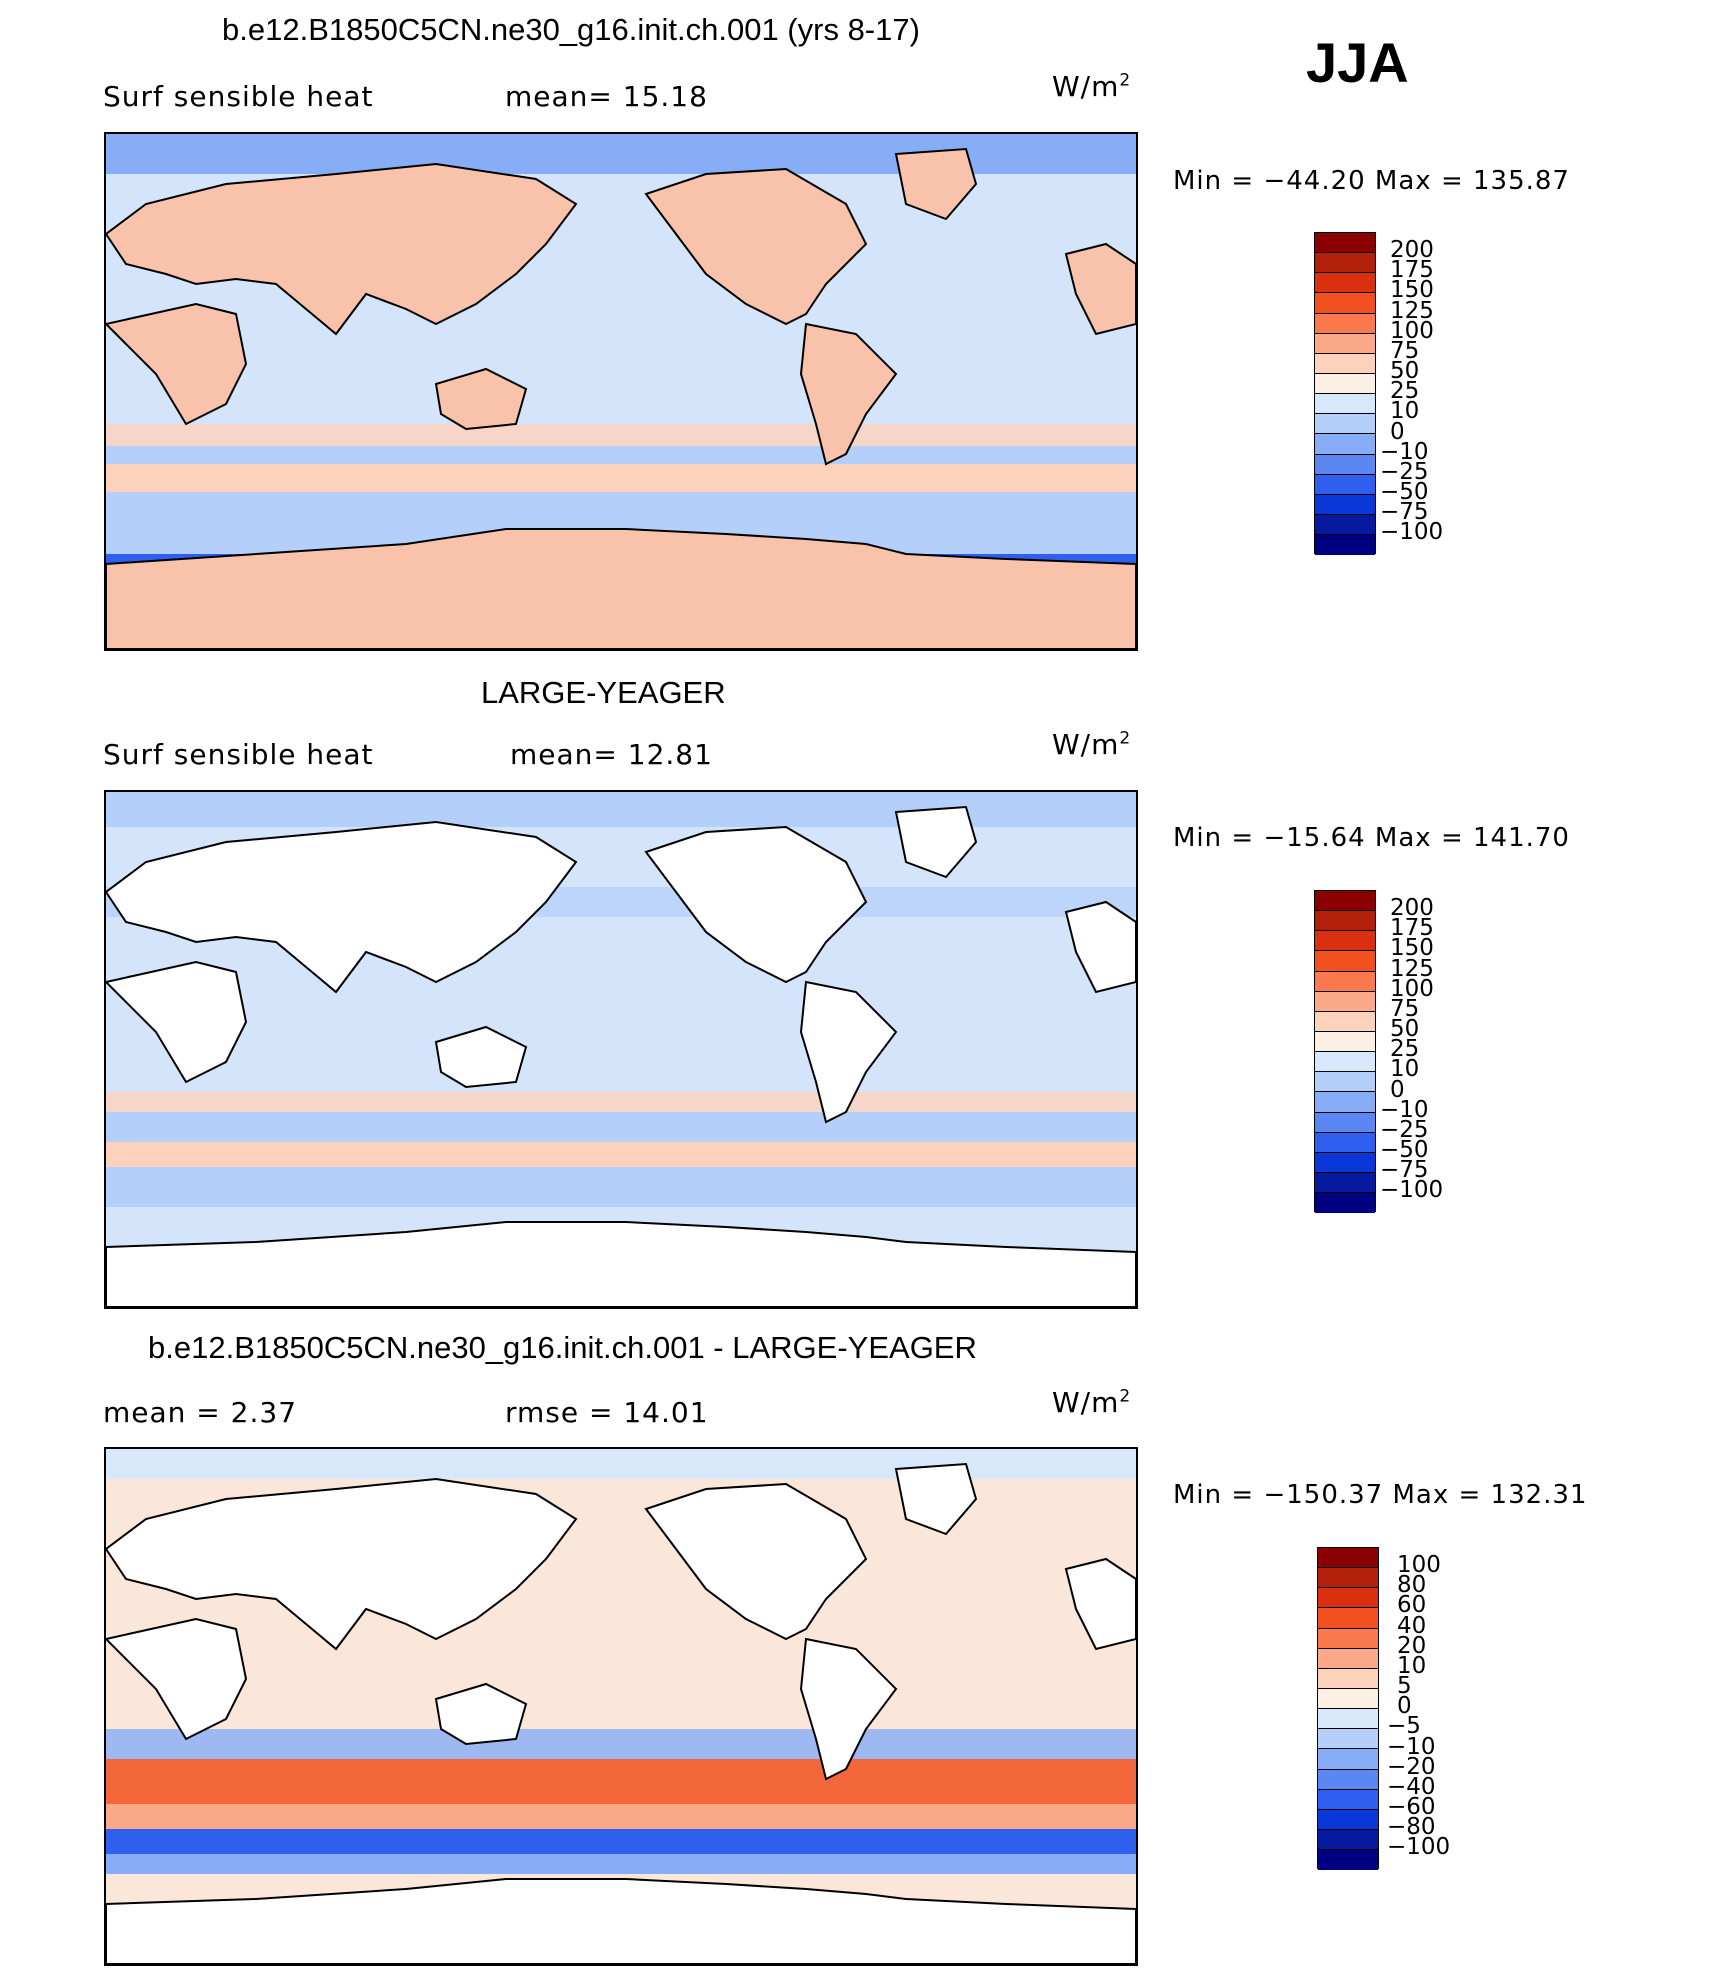 The height and width of the screenshot is (1975, 1710). I want to click on colorbar-tick-label: −50, so click(1404, 1149).